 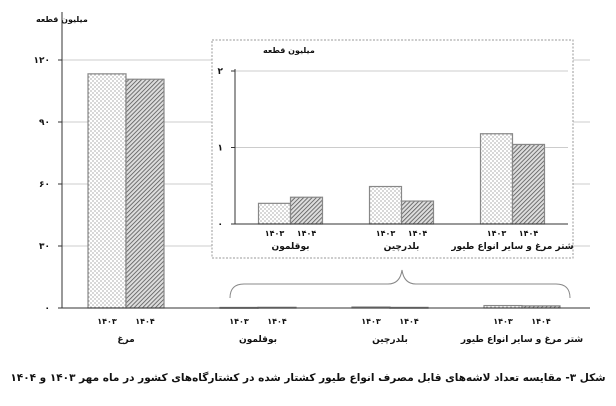 What do you see at coordinates (221, 149) in the screenshot?
I see `y-tick-label: ۱` at bounding box center [221, 149].